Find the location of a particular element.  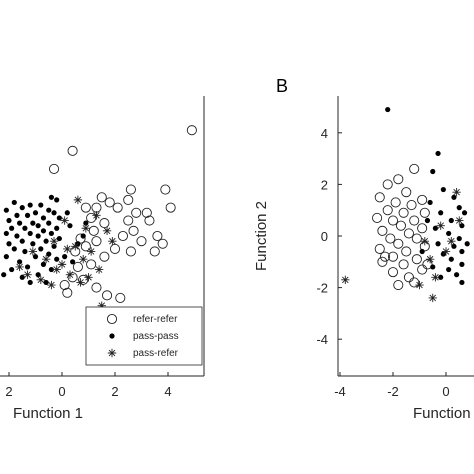

legend-markers is located at coordinates (112, 335).